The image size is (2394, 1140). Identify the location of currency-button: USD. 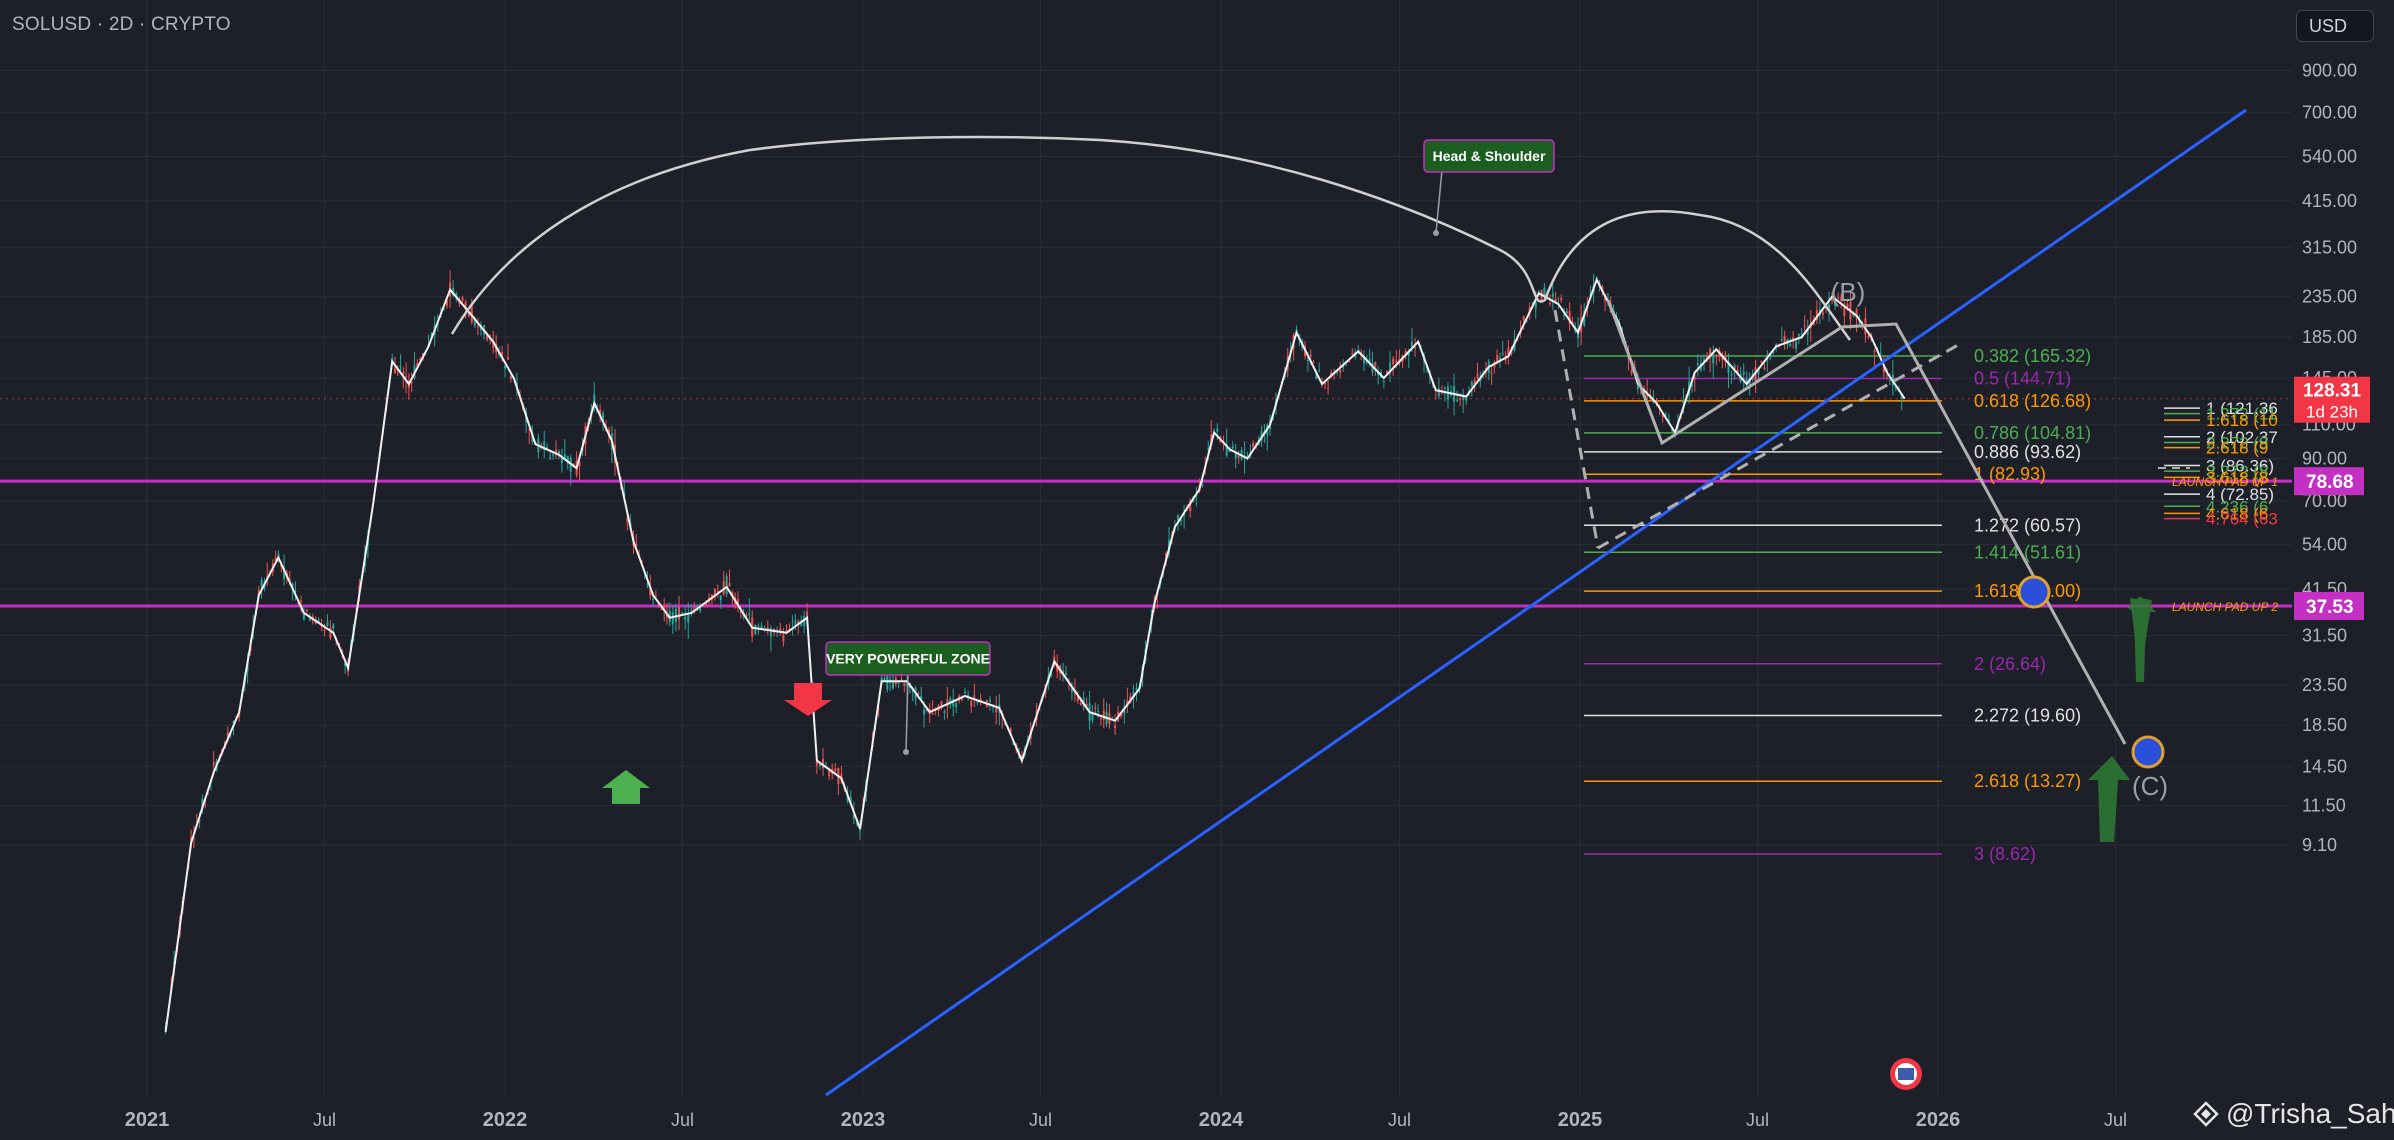
(2335, 26).